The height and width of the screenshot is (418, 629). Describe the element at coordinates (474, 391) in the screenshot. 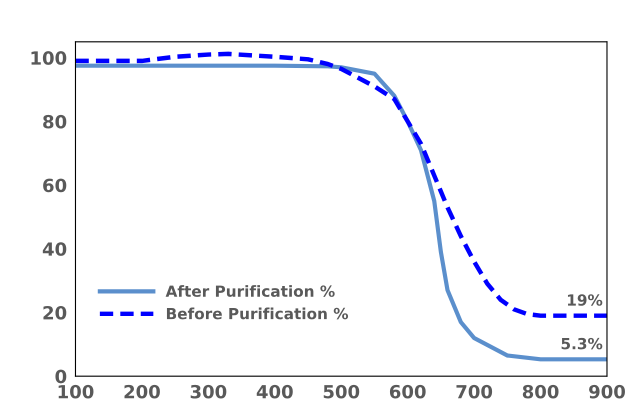

I see `x-tick-label: 700` at that location.